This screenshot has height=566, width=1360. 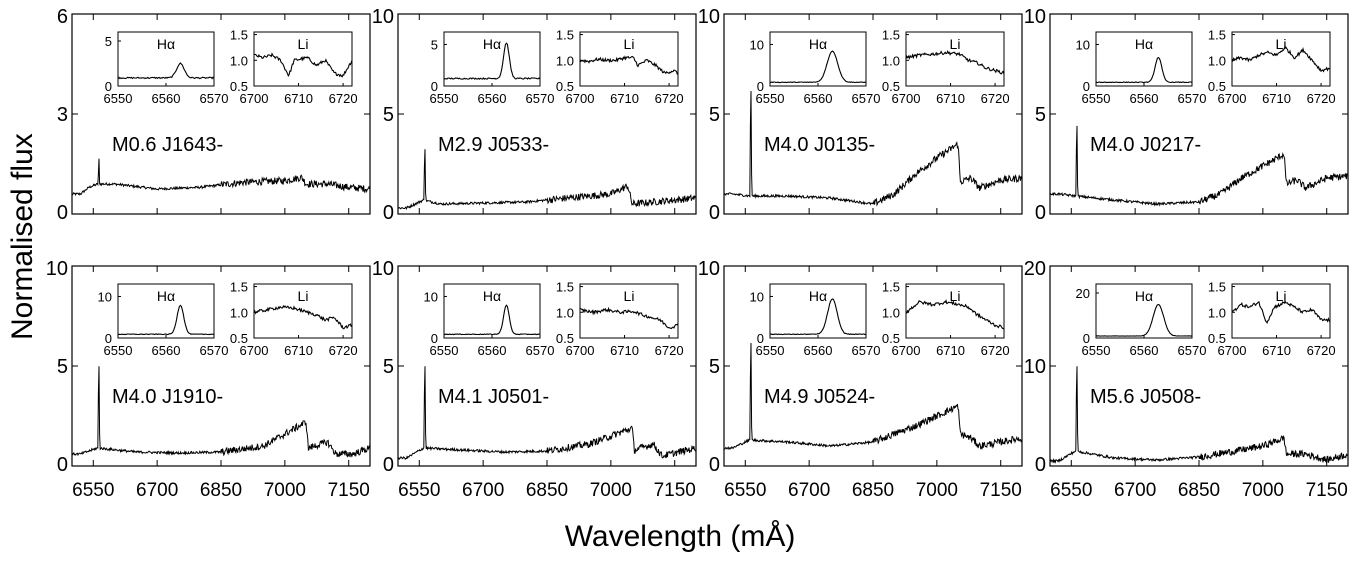 I want to click on x-tick-label: 7000, so click(x=1263, y=490).